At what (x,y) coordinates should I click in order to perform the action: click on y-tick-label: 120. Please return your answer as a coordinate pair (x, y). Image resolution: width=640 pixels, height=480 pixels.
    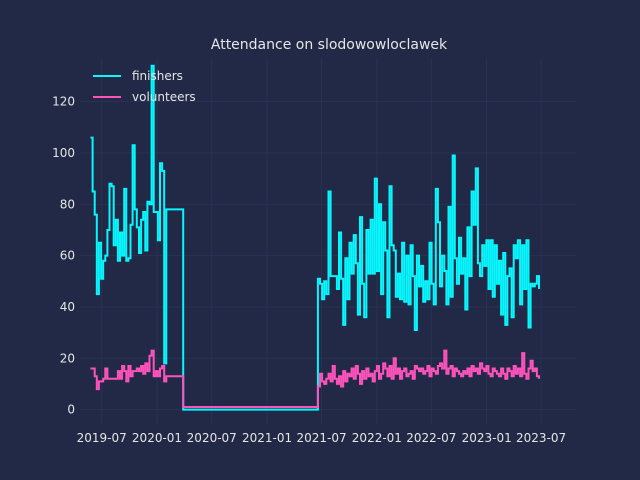
    Looking at the image, I should click on (63, 102).